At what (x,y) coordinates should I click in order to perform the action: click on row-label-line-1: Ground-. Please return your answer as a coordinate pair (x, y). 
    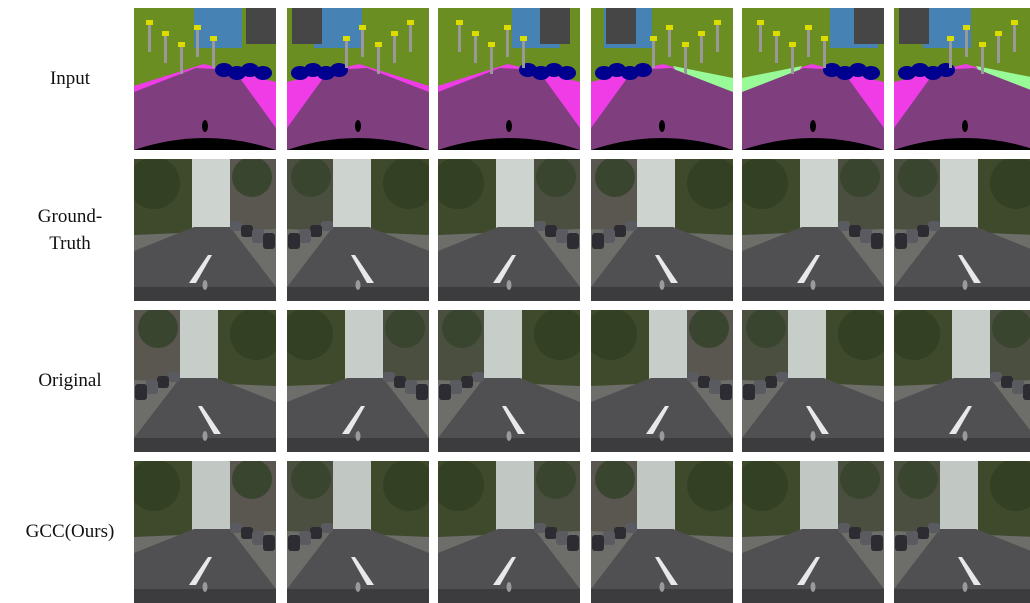
    Looking at the image, I should click on (70, 216).